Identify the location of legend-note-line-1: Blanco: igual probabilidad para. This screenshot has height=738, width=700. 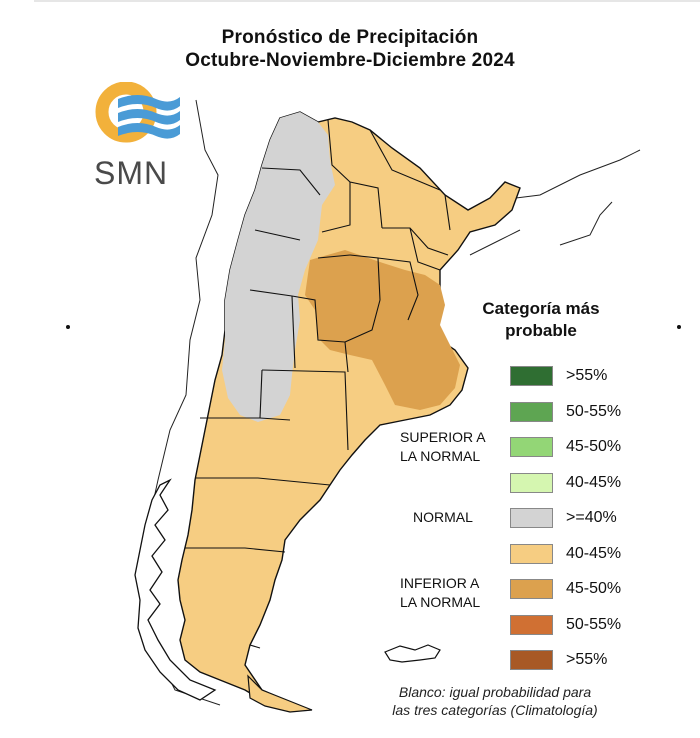
(495, 692).